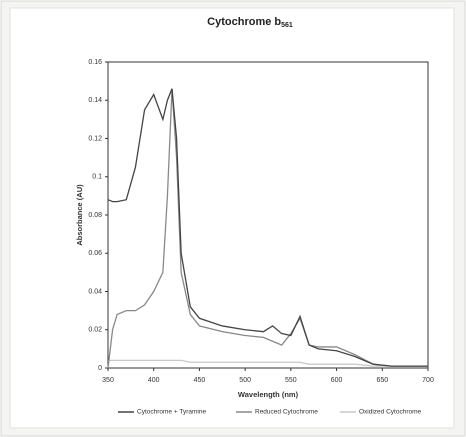  I want to click on y-axis-title: Absorbance (AU), so click(79, 215).